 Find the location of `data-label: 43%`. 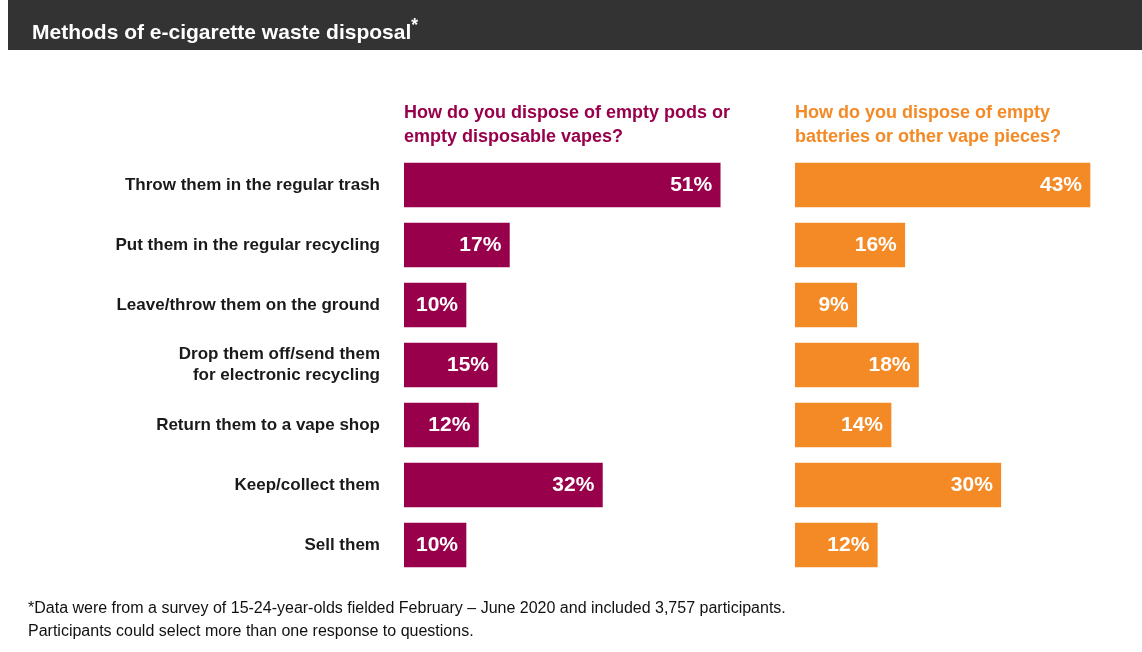

data-label: 43% is located at coordinates (1061, 183).